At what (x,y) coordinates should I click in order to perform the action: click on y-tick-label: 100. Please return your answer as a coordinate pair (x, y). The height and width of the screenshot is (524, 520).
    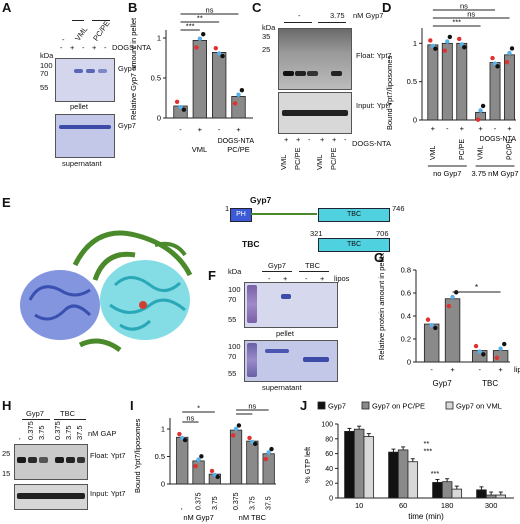
    Looking at the image, I should click on (327, 425).